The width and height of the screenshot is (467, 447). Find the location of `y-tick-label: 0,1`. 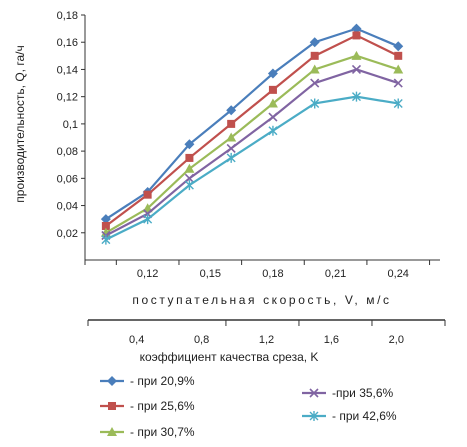

y-tick-label: 0,1 is located at coordinates (70, 125).